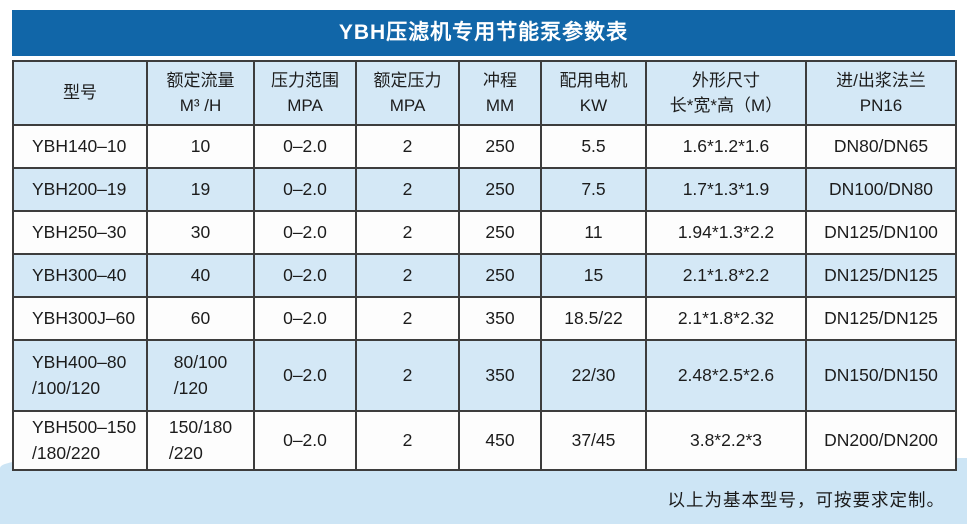  I want to click on cell-dimensions: 2.48*2.5*2.6, so click(726, 375).